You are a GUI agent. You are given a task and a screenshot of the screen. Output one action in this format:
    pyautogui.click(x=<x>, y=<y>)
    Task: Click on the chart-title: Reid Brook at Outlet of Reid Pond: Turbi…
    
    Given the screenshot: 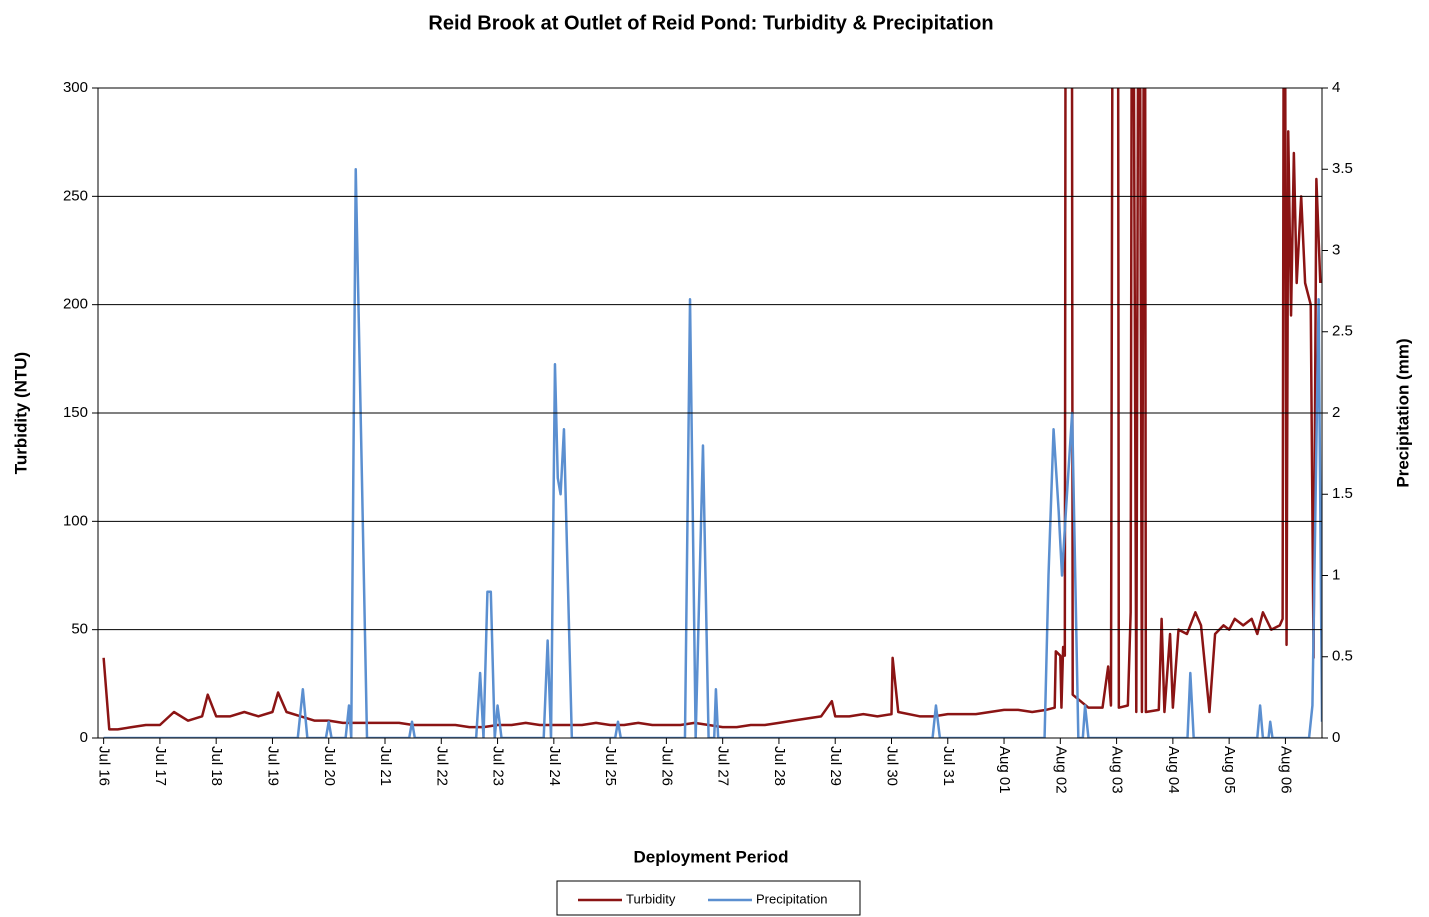 What is the action you would take?
    pyautogui.click(x=710, y=23)
    